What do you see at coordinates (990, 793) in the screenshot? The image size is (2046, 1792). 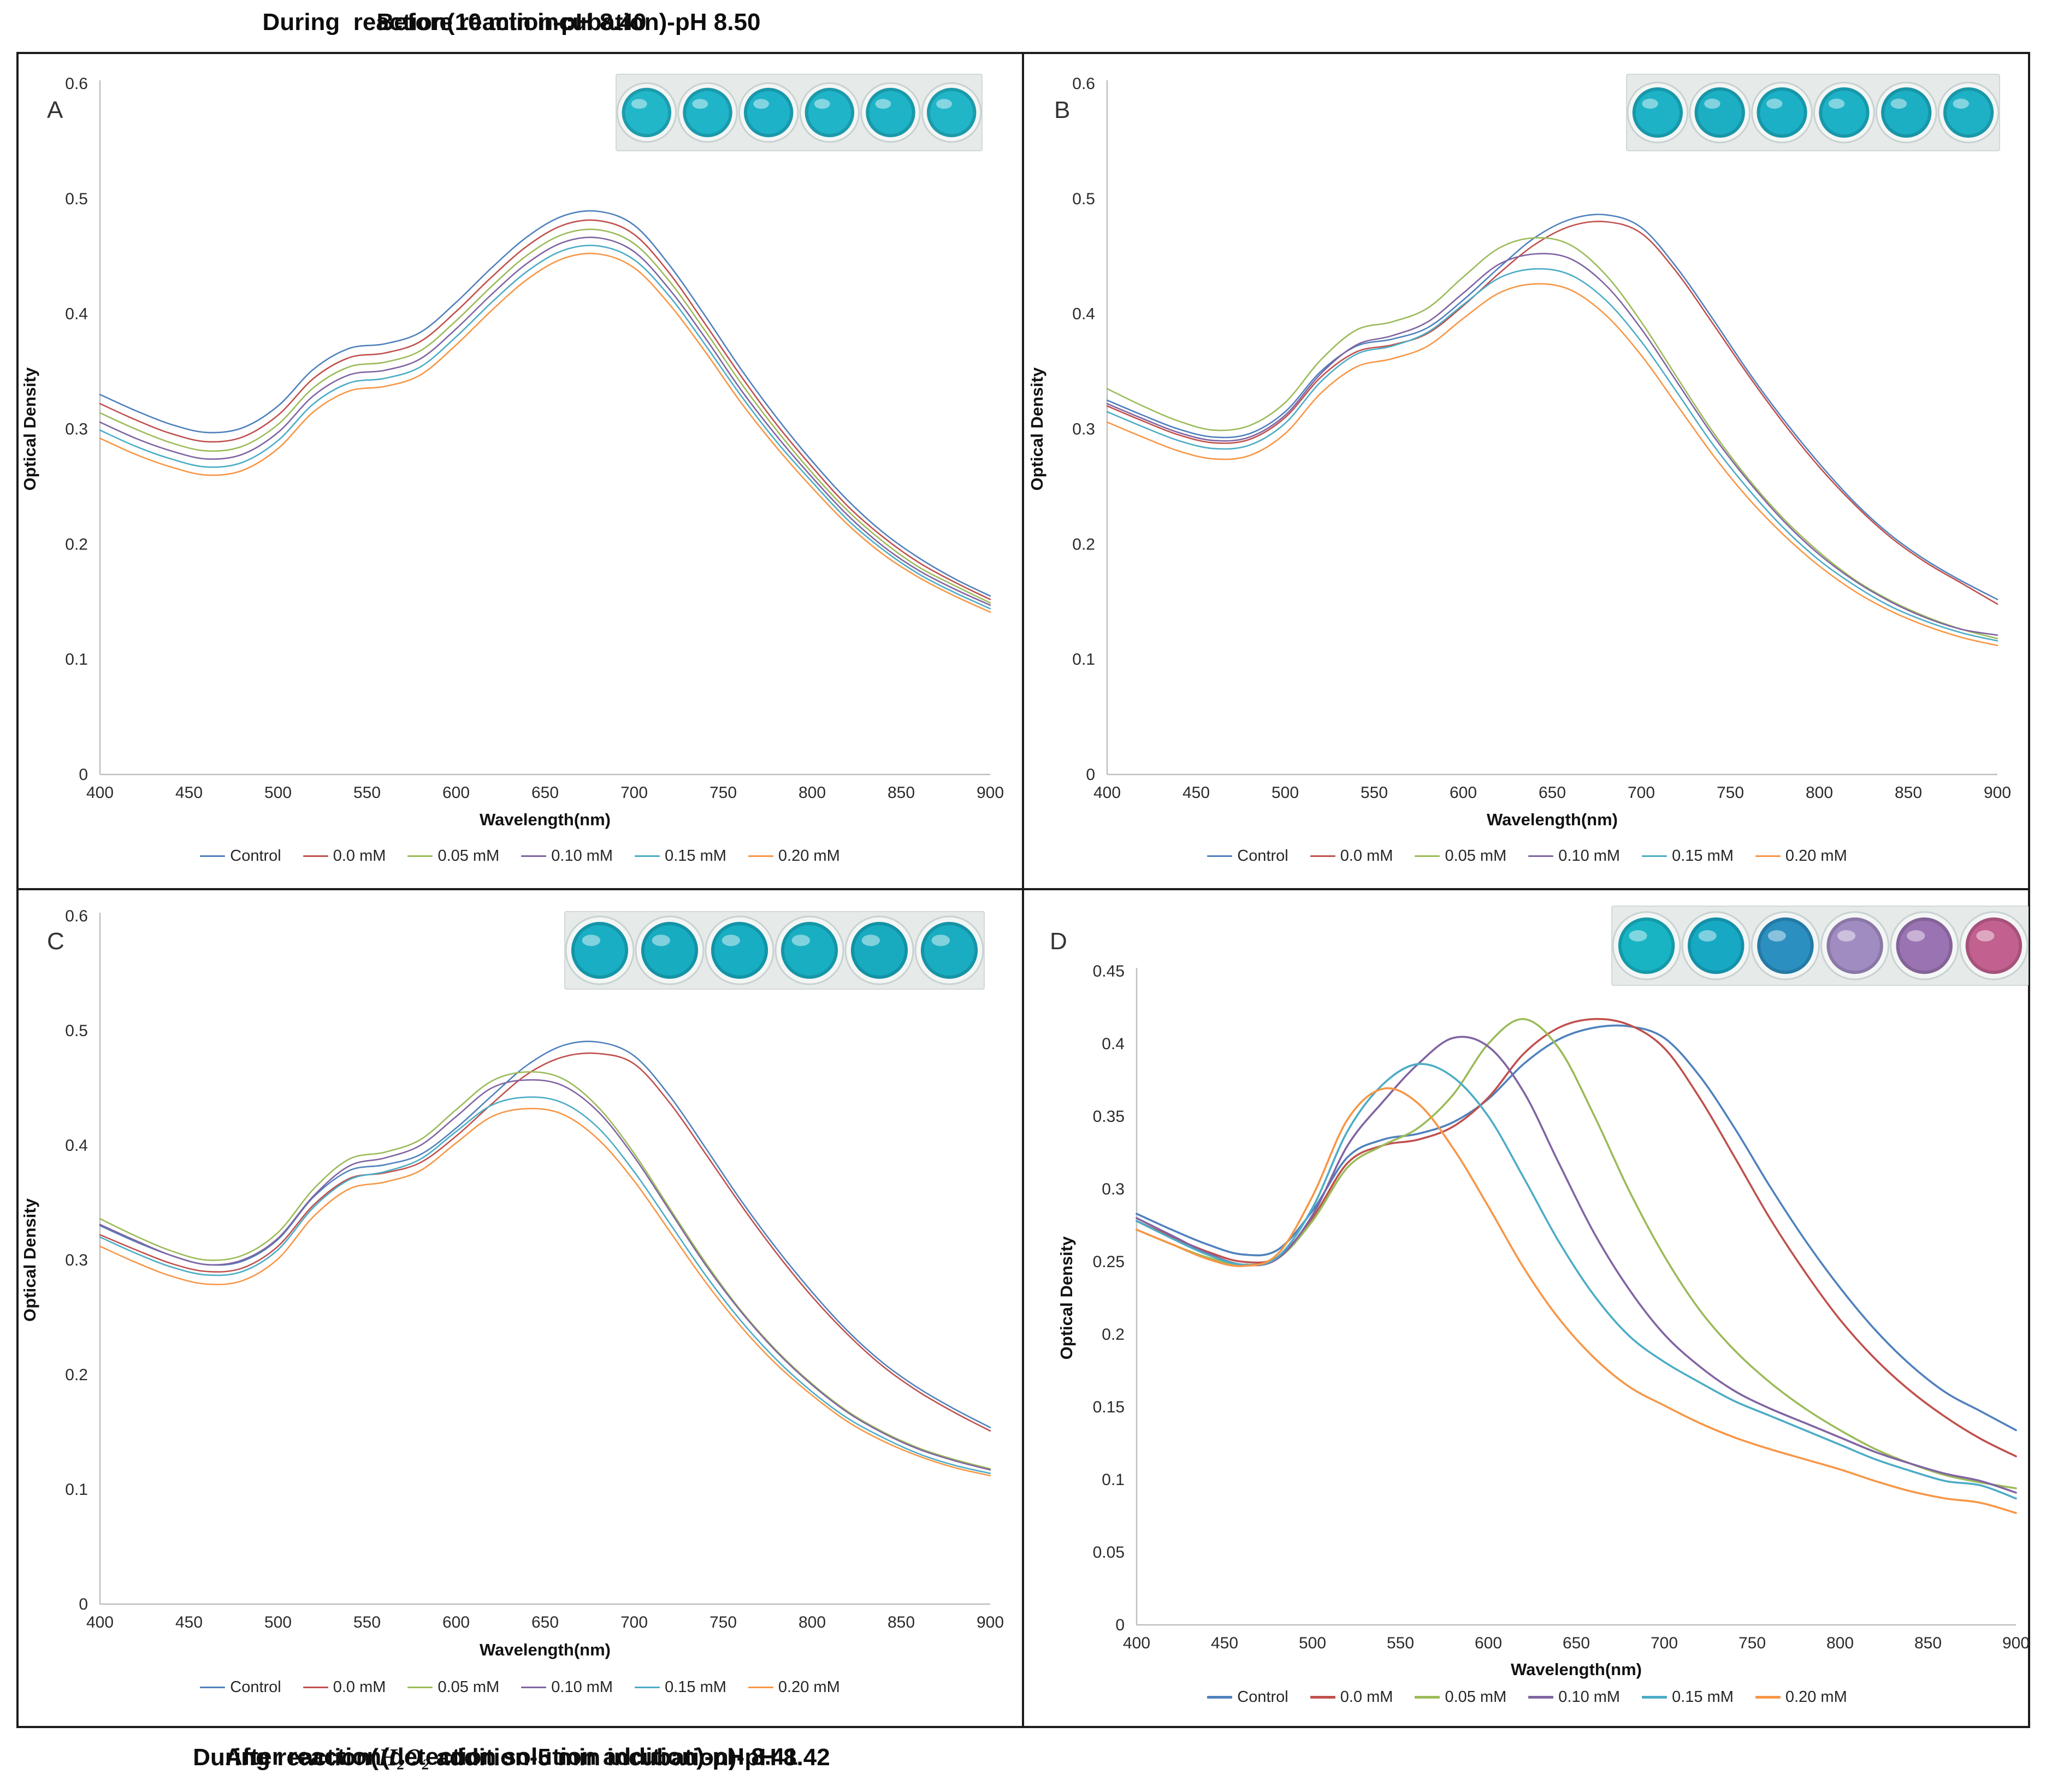 I see `x-tick-label: 900` at bounding box center [990, 793].